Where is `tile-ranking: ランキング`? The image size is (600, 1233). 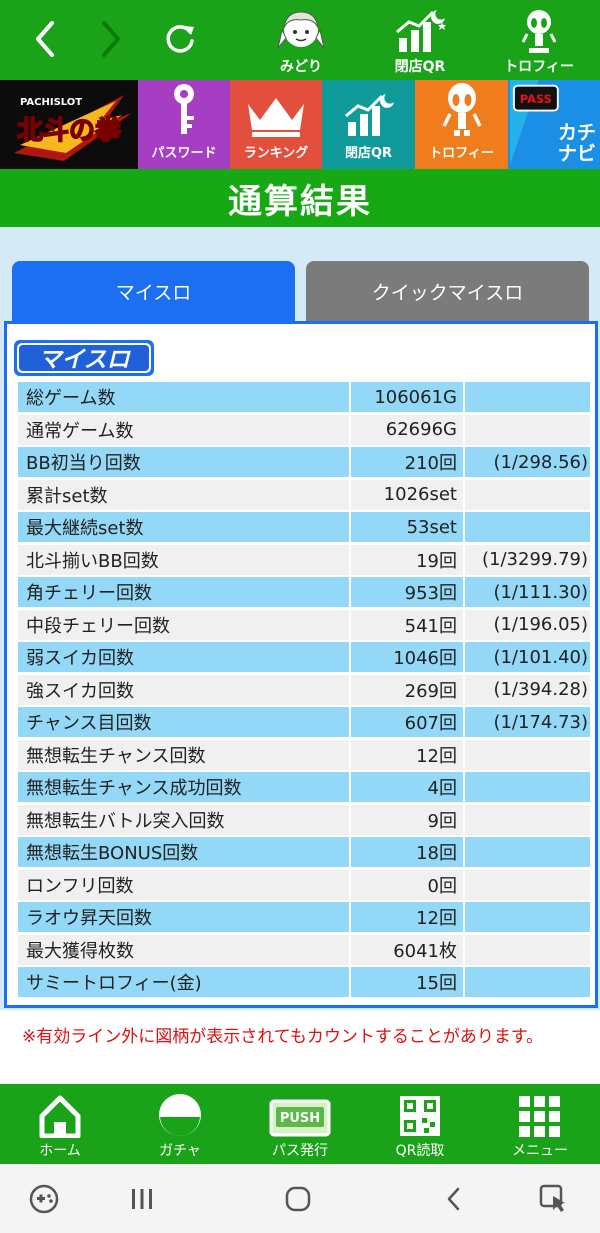 tile-ranking: ランキング is located at coordinates (276, 124).